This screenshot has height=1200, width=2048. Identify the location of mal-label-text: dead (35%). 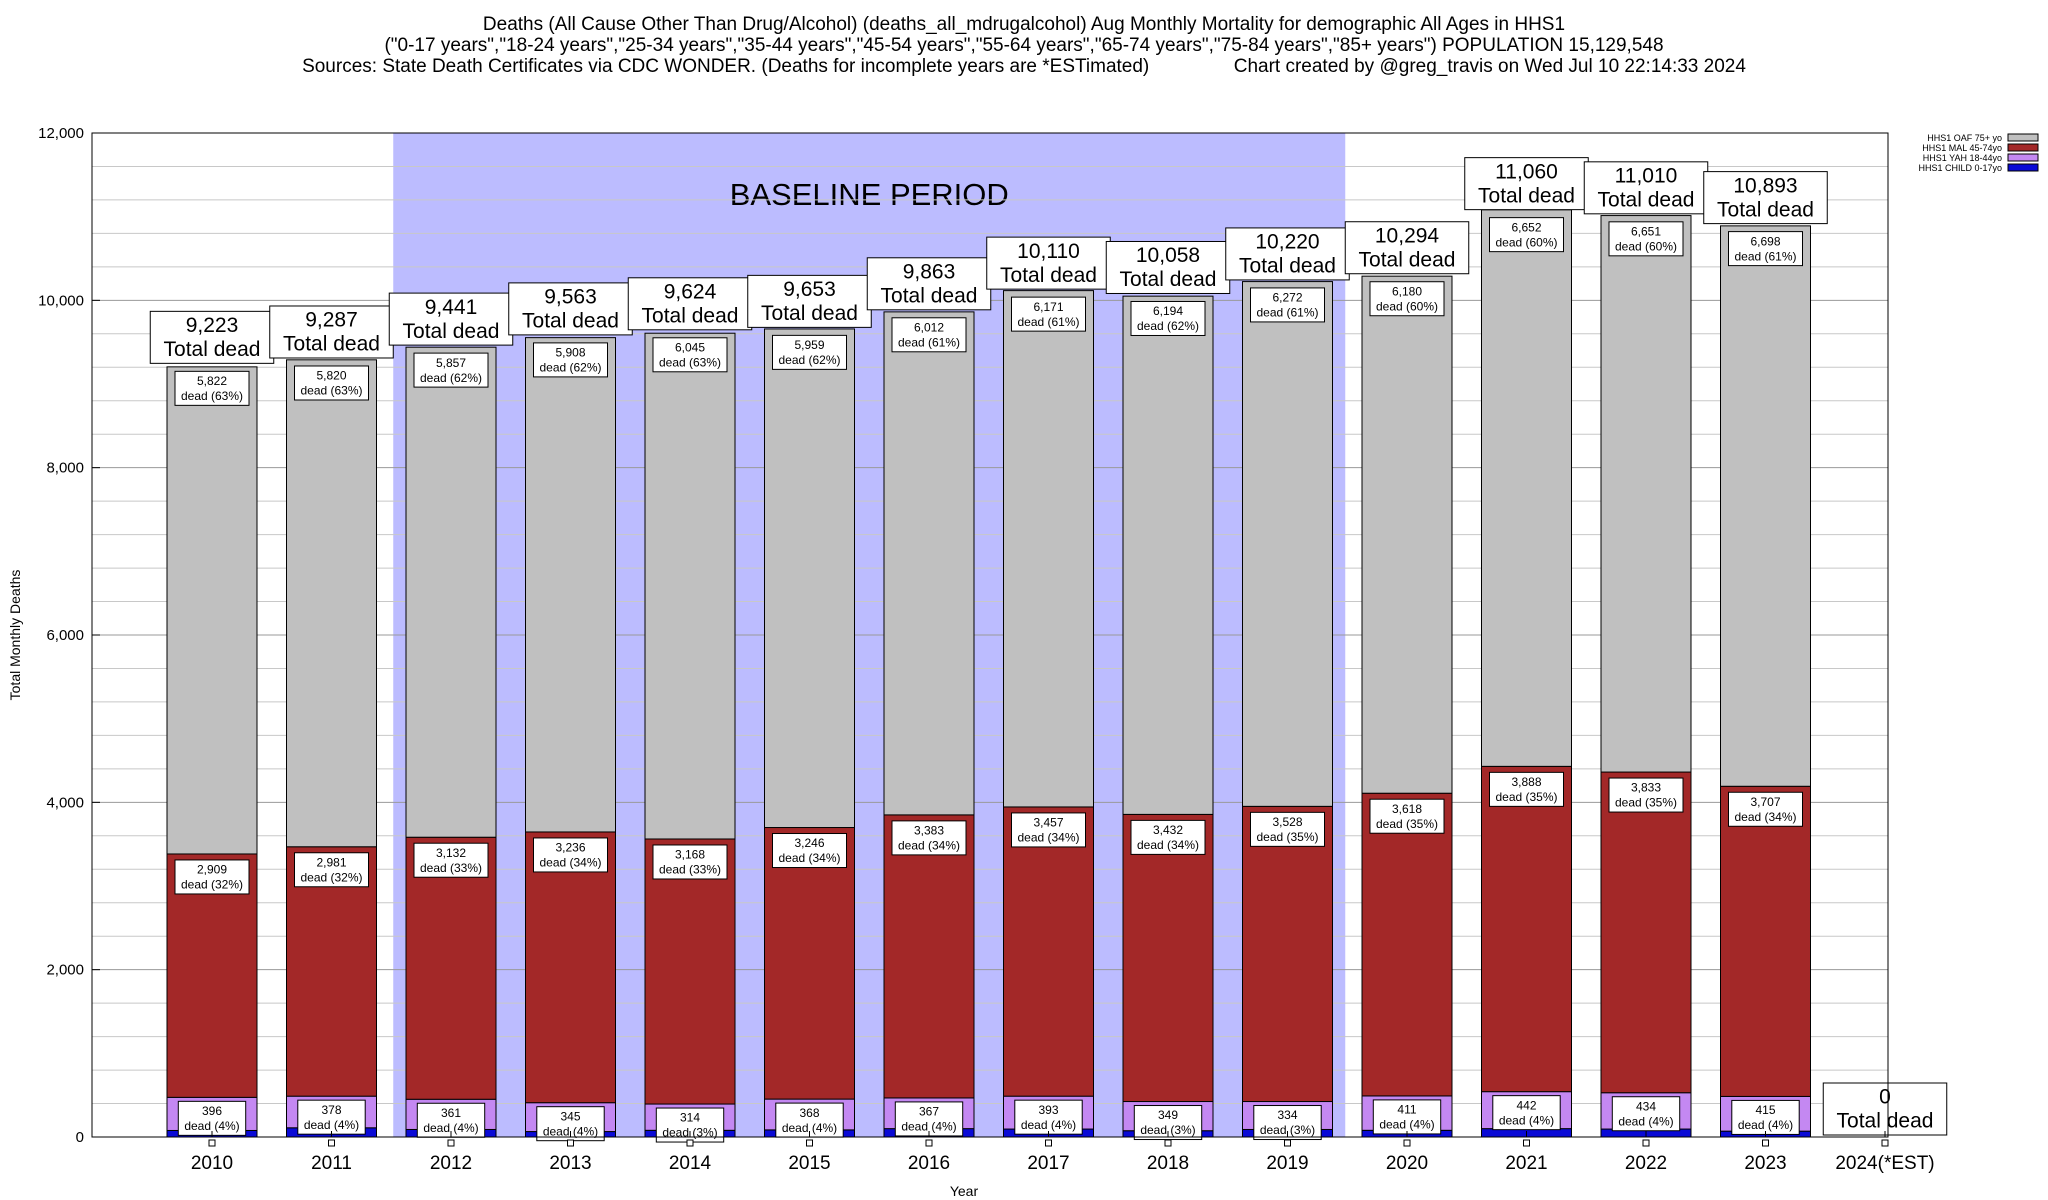
(1646, 803).